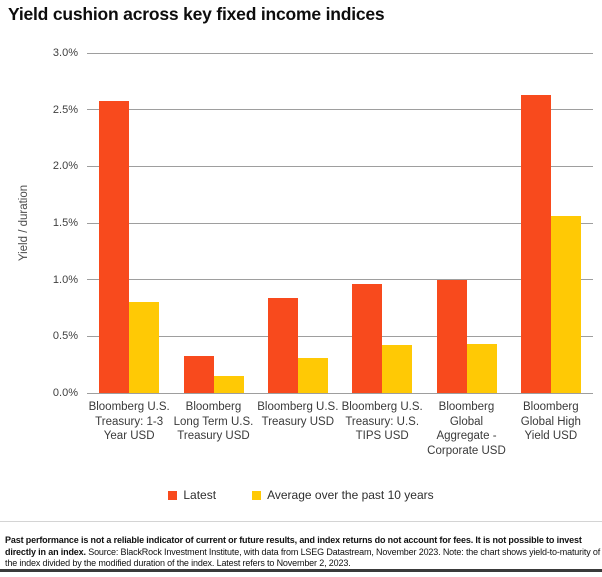  I want to click on legend-item-average-over-the-past-10-years: Average over the past 10 years, so click(343, 495).